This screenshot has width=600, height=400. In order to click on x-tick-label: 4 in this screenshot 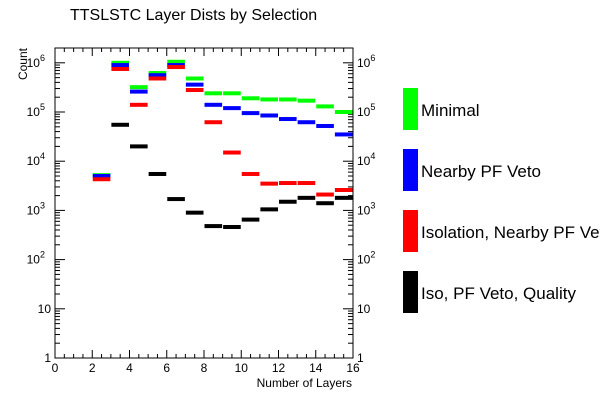, I will do `click(129, 368)`.